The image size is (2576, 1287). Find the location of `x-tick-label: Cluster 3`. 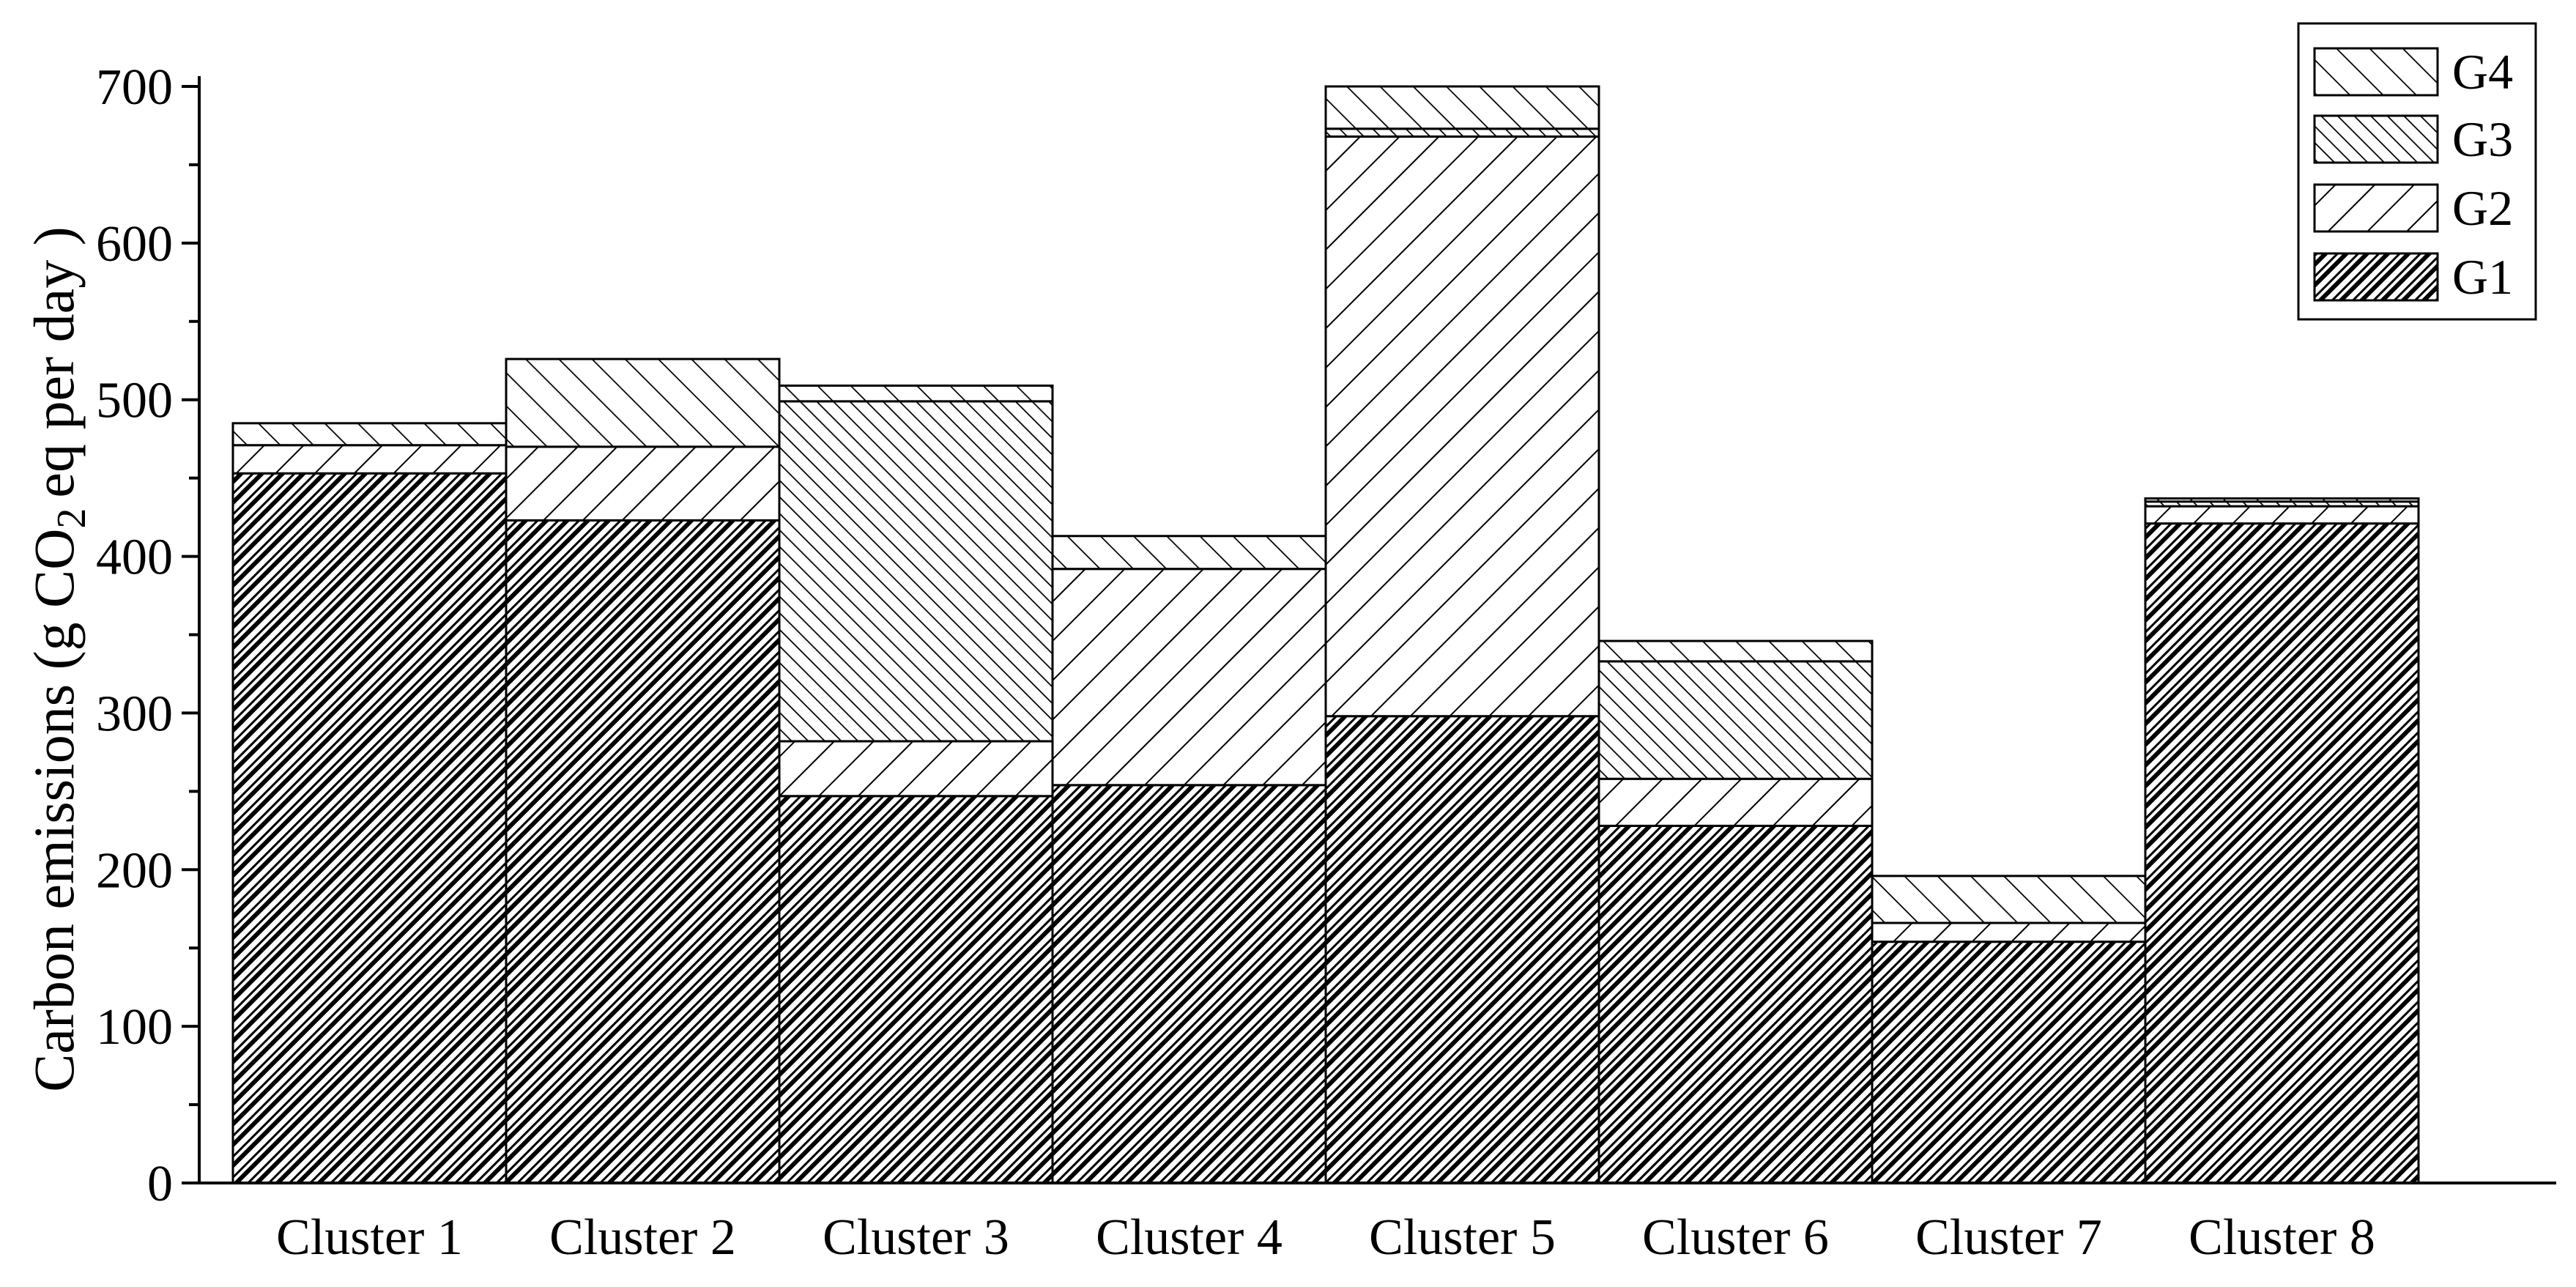

x-tick-label: Cluster 3 is located at coordinates (916, 1237).